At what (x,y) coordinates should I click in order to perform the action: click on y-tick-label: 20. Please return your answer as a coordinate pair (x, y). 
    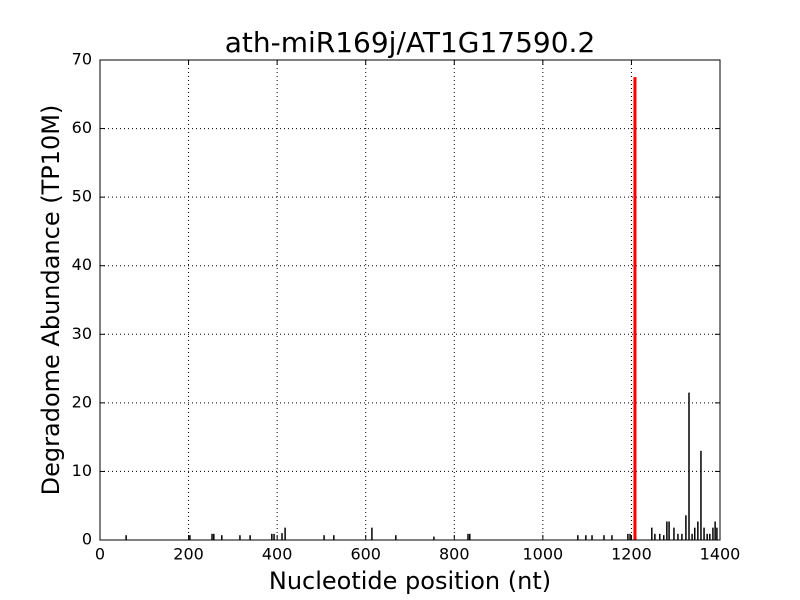
    Looking at the image, I should click on (82, 401).